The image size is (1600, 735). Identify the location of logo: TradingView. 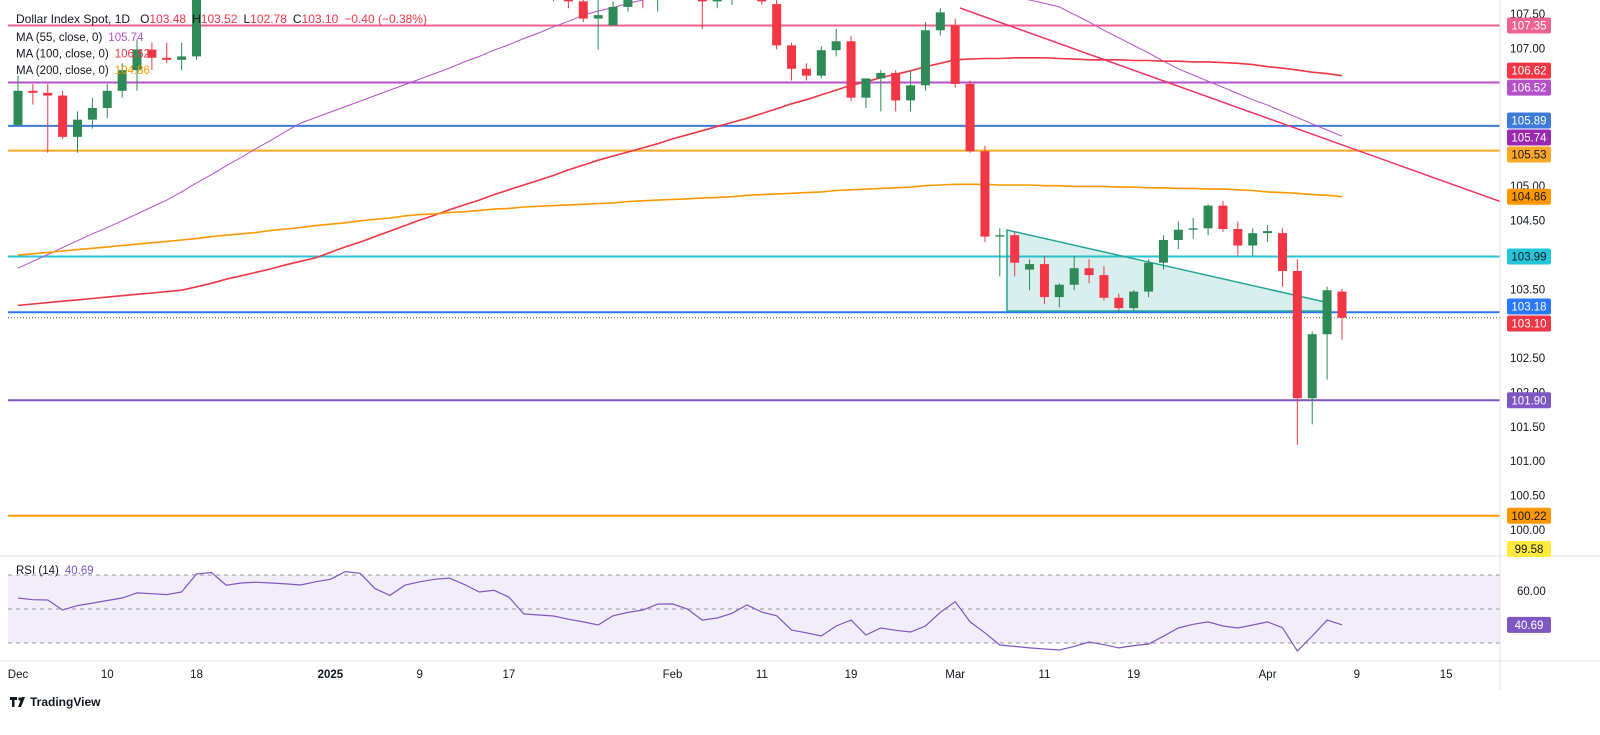
(55, 702).